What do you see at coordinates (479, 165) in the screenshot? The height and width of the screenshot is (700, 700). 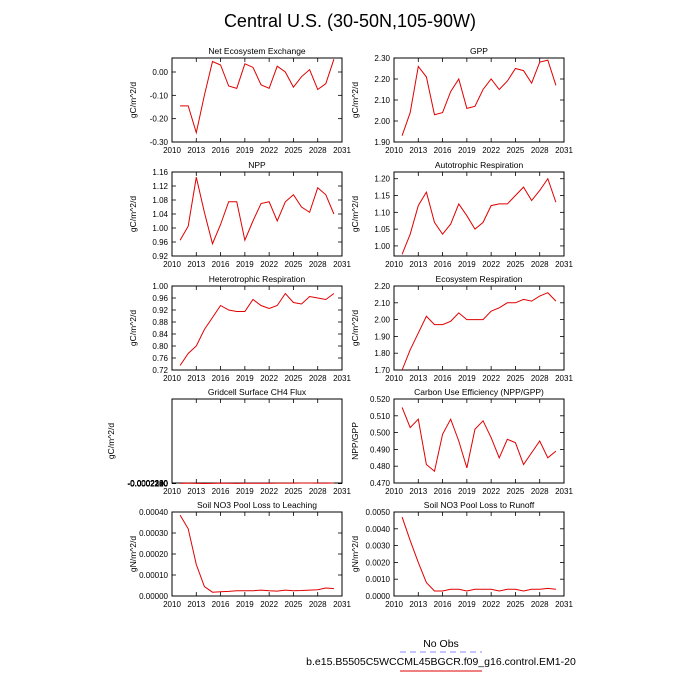 I see `panel-title: Autotrophic Respiration` at bounding box center [479, 165].